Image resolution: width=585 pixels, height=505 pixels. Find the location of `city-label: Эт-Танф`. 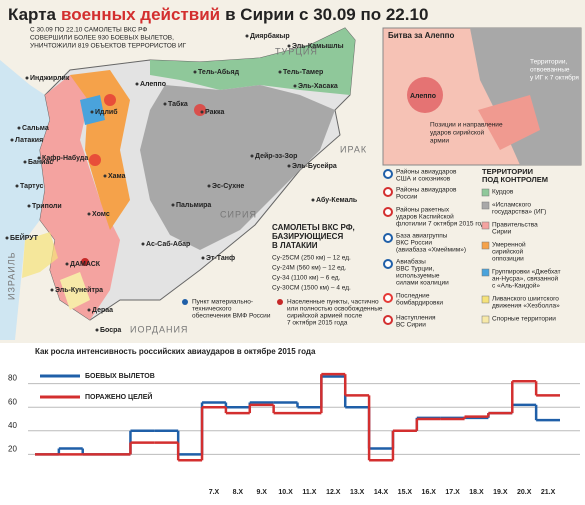

city-label: Эт-Танф is located at coordinates (220, 258).